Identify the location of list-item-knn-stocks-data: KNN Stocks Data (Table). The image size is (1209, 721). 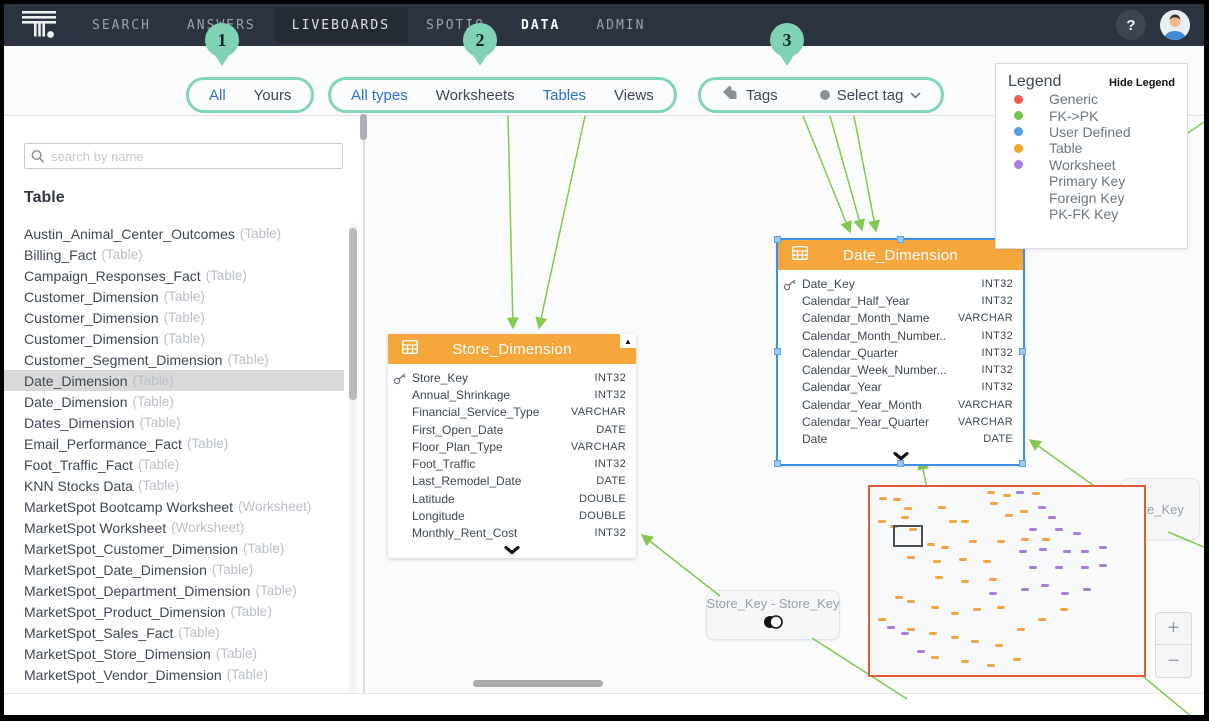
(102, 485).